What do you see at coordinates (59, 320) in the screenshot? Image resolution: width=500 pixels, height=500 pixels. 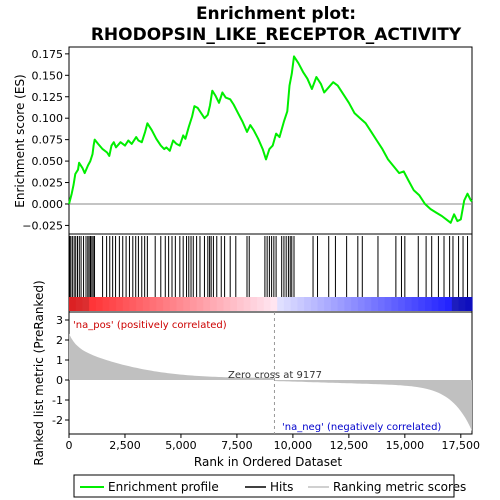 I see `metric-tick-label: 3` at bounding box center [59, 320].